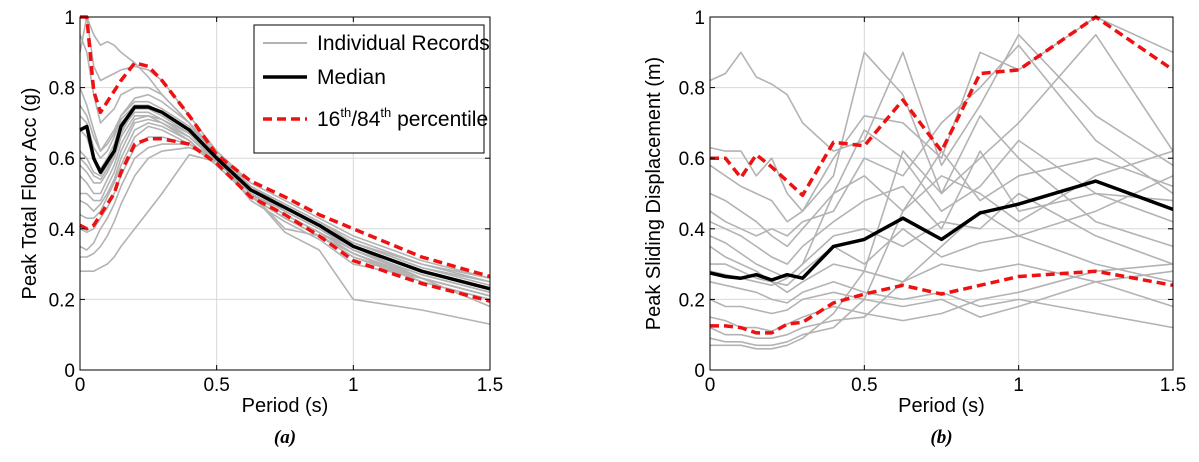 Image resolution: width=1199 pixels, height=462 pixels. Describe the element at coordinates (285, 437) in the screenshot. I see `panel-caption-a: (a)` at that location.